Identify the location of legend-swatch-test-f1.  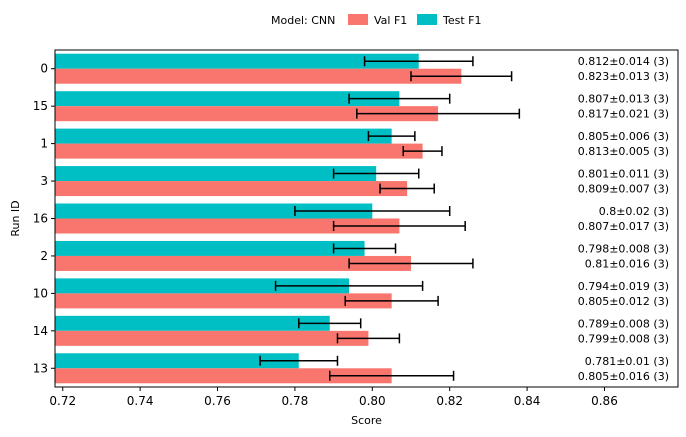
(427, 19).